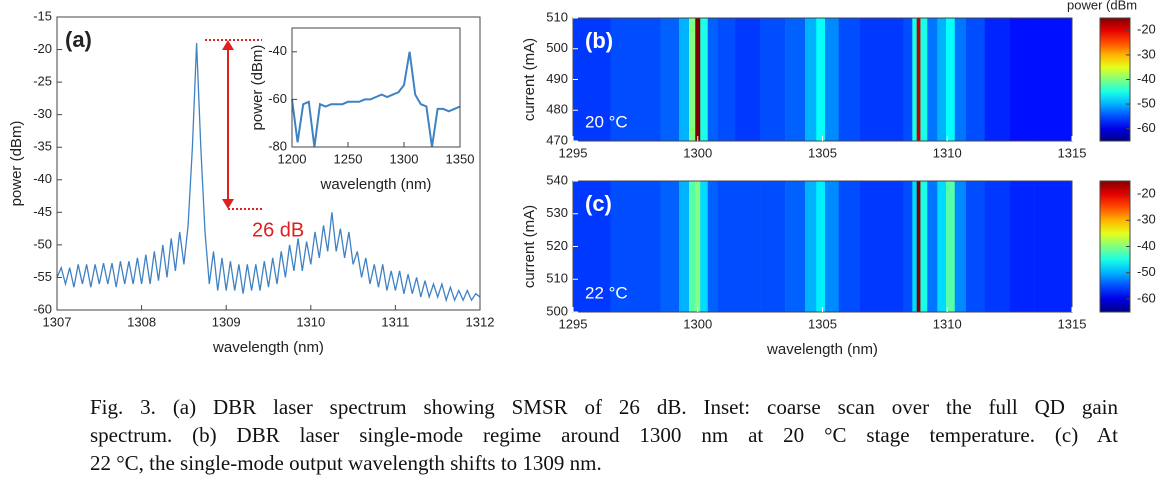 The height and width of the screenshot is (482, 1161). I want to click on y-tick-label: 510, so click(557, 16).